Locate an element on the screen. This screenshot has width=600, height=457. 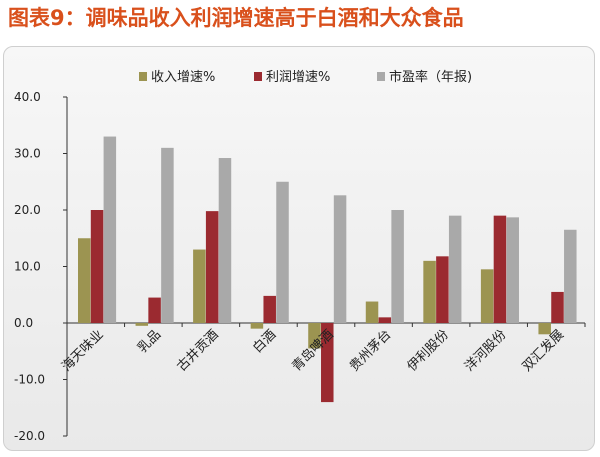
category-label: 古井贡酒 is located at coordinates (197, 350).